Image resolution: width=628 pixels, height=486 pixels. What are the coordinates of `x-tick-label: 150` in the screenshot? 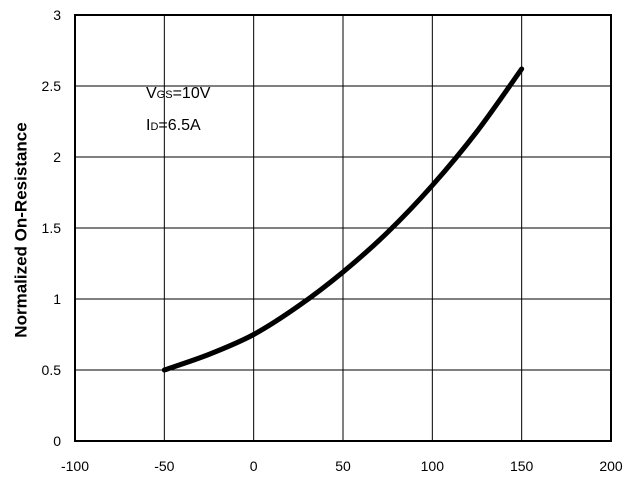 It's located at (522, 466).